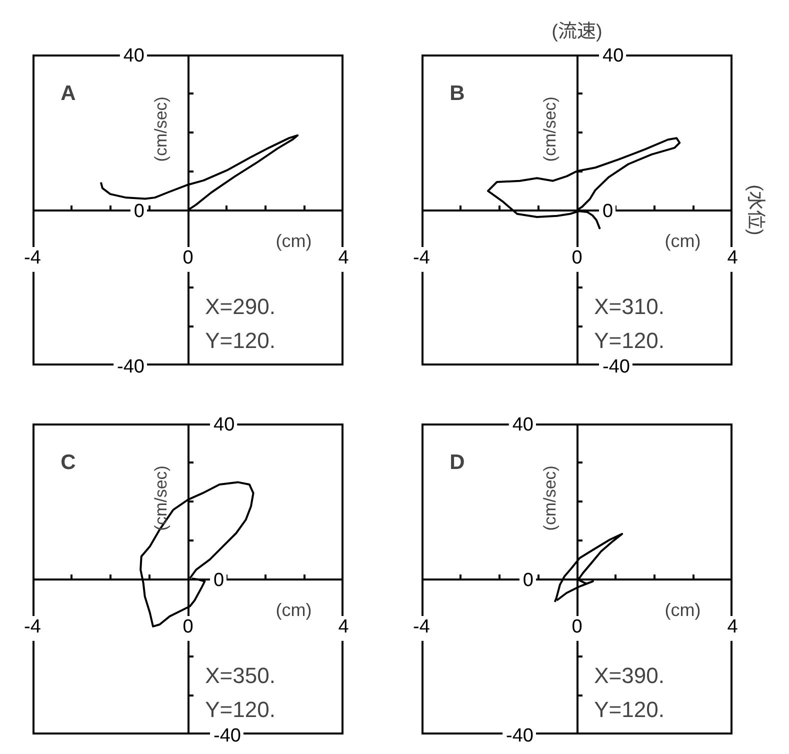 This screenshot has height=754, width=789. What do you see at coordinates (577, 32) in the screenshot?
I see `text: (流速)` at bounding box center [577, 32].